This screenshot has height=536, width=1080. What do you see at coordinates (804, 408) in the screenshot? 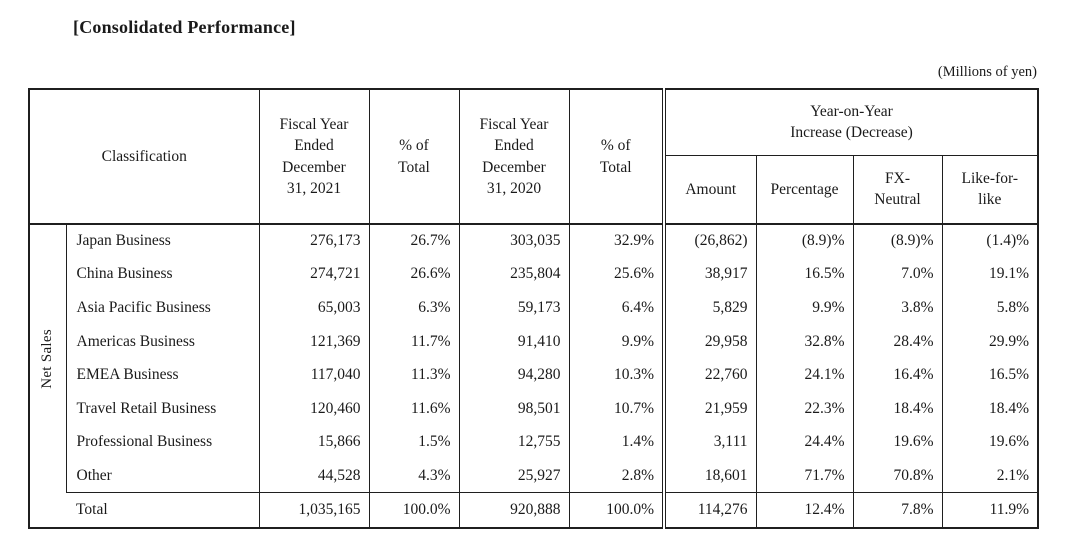
I see `cell-yoy-percentage: 22.3%` at bounding box center [804, 408].